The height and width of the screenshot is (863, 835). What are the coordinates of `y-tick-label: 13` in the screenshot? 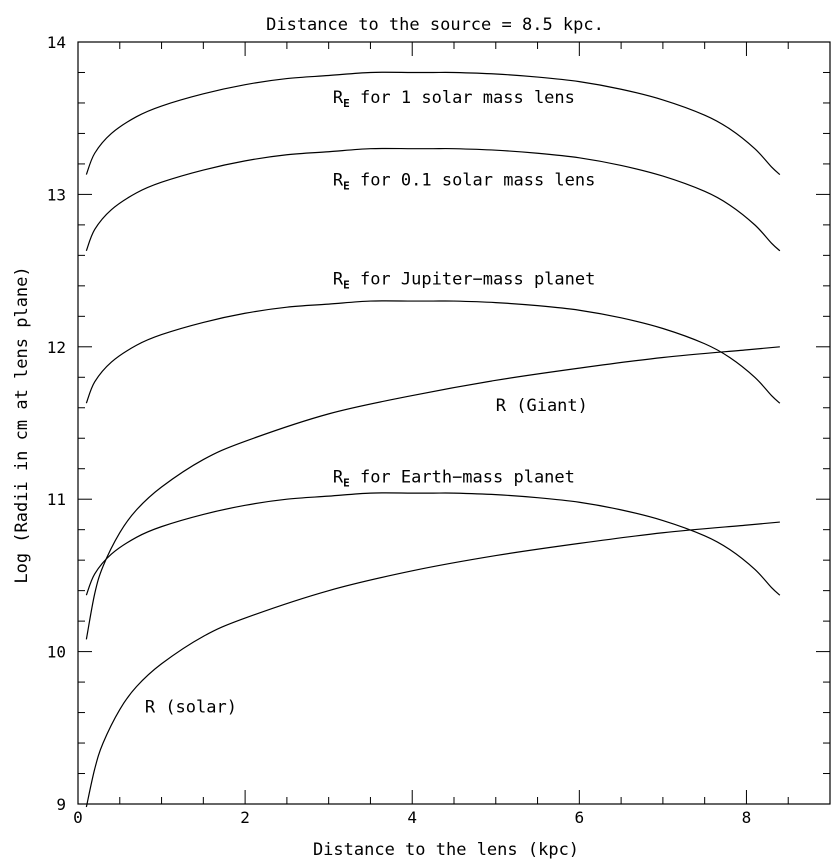 It's located at (56, 194).